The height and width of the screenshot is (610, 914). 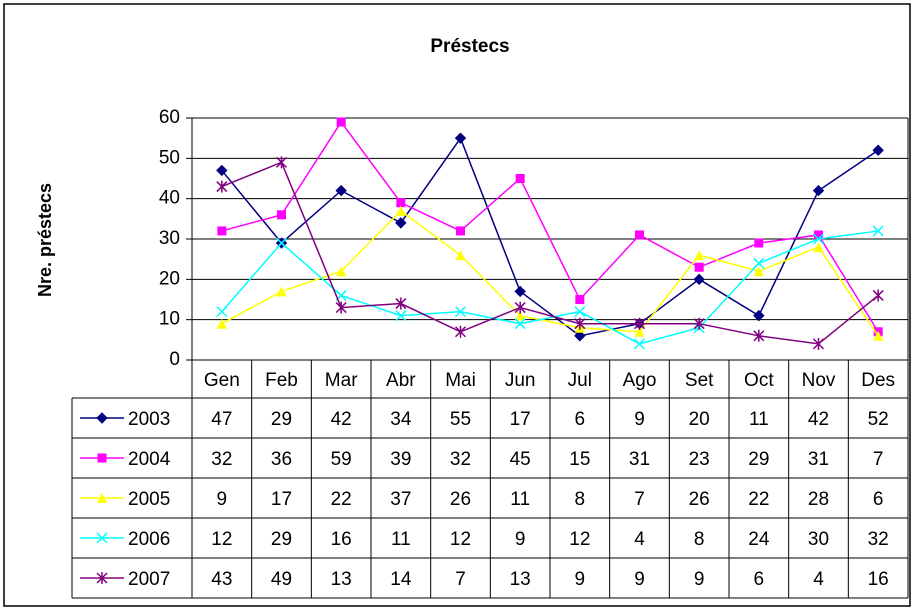 What do you see at coordinates (221, 419) in the screenshot?
I see `table-value: 47` at bounding box center [221, 419].